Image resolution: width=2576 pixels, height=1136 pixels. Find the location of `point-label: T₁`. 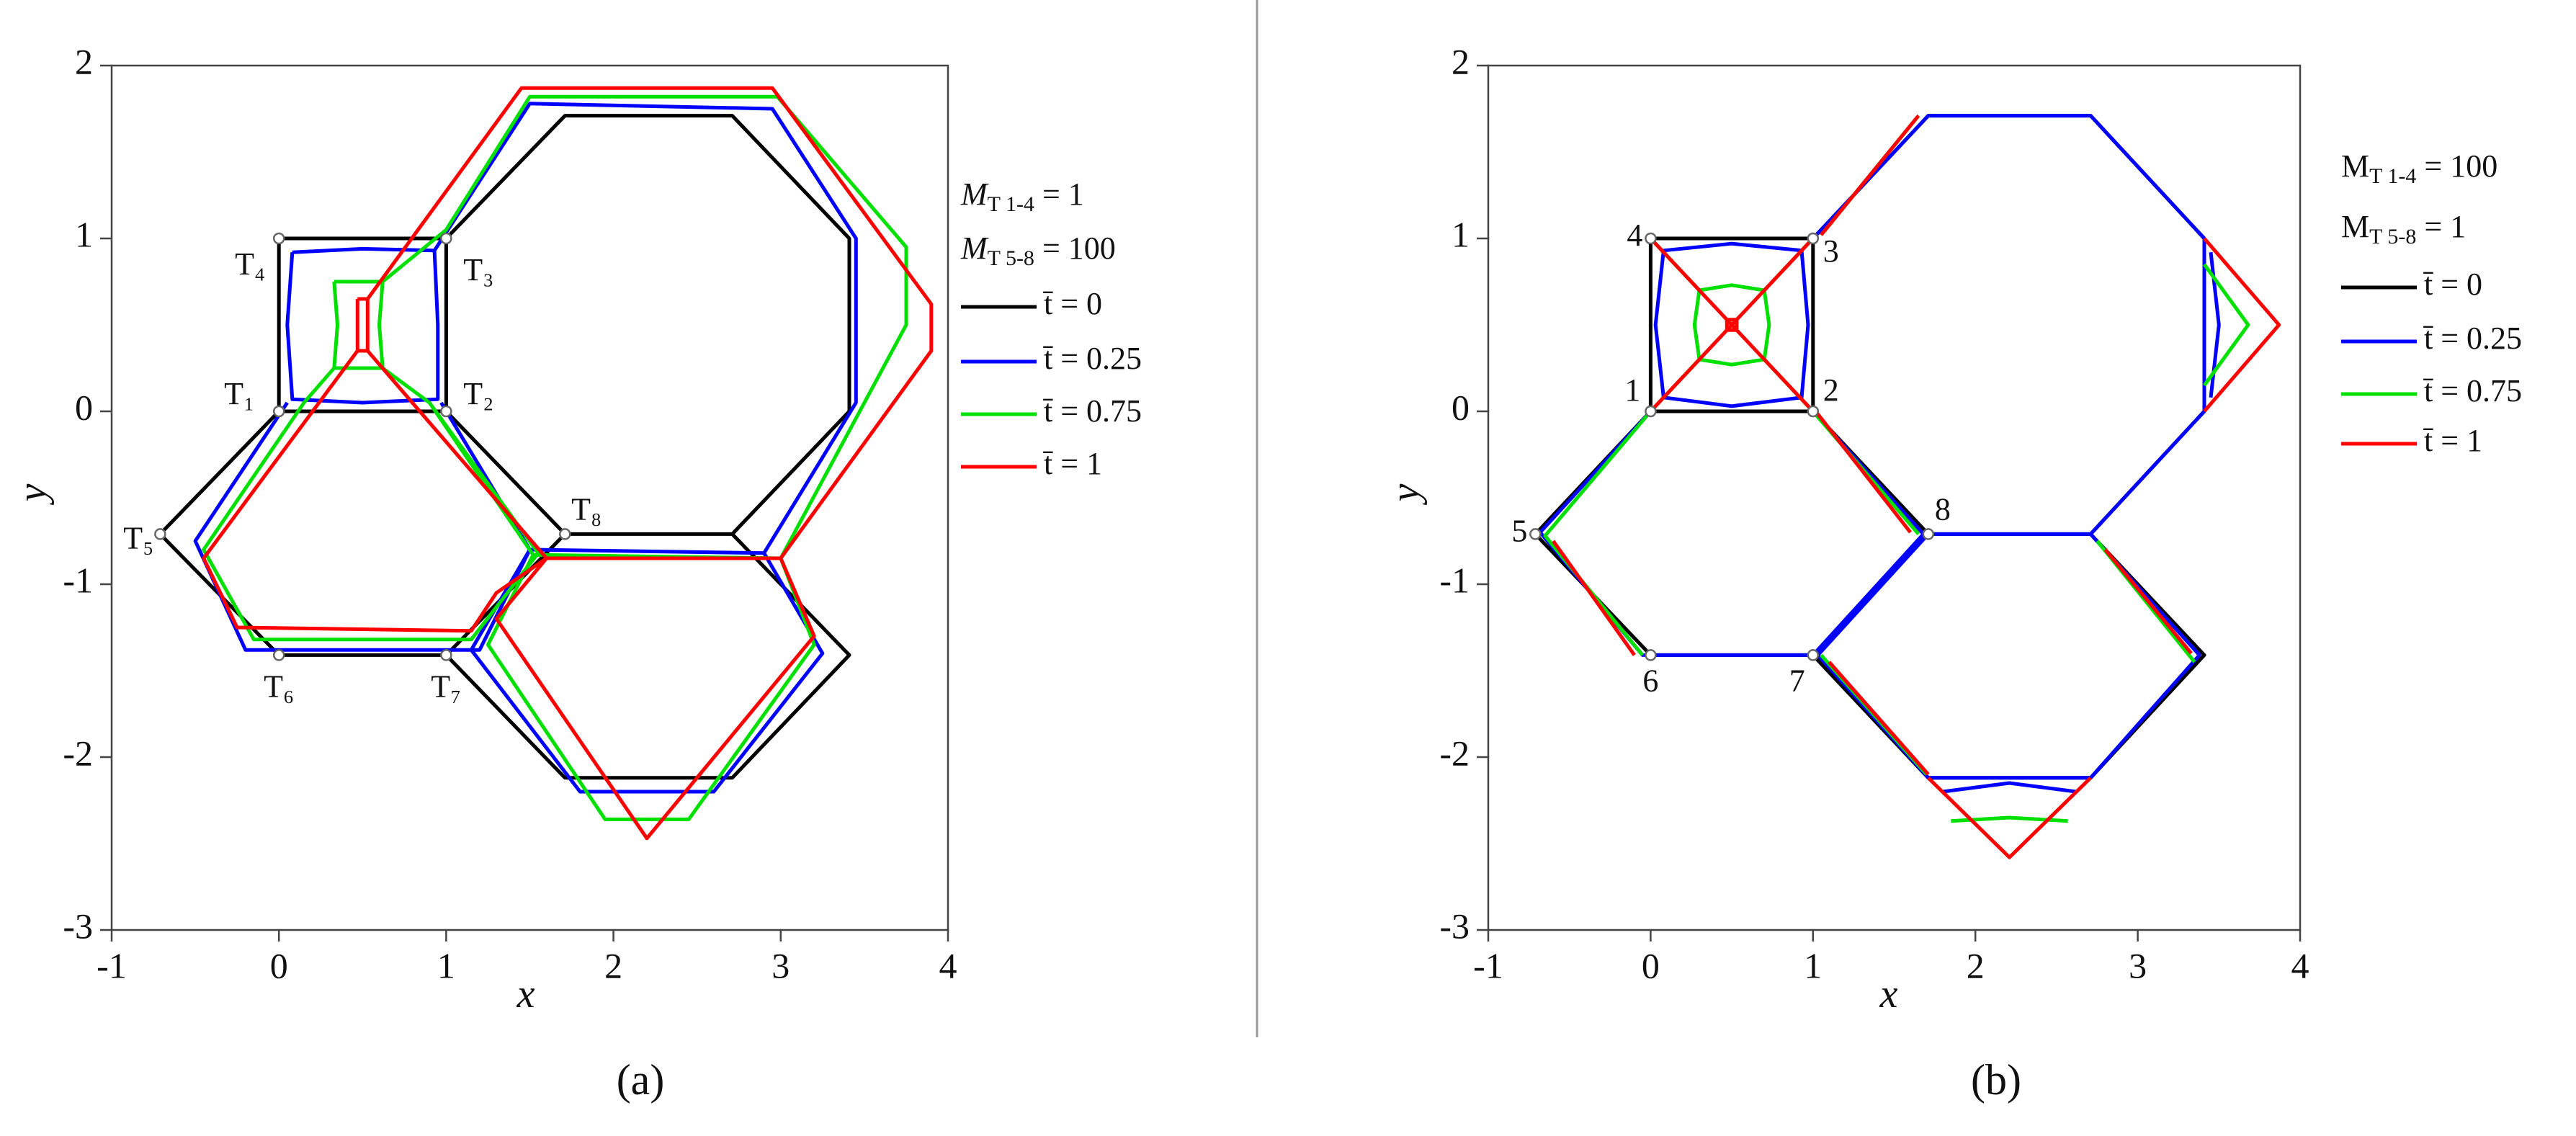

point-label: T₁ is located at coordinates (239, 393).